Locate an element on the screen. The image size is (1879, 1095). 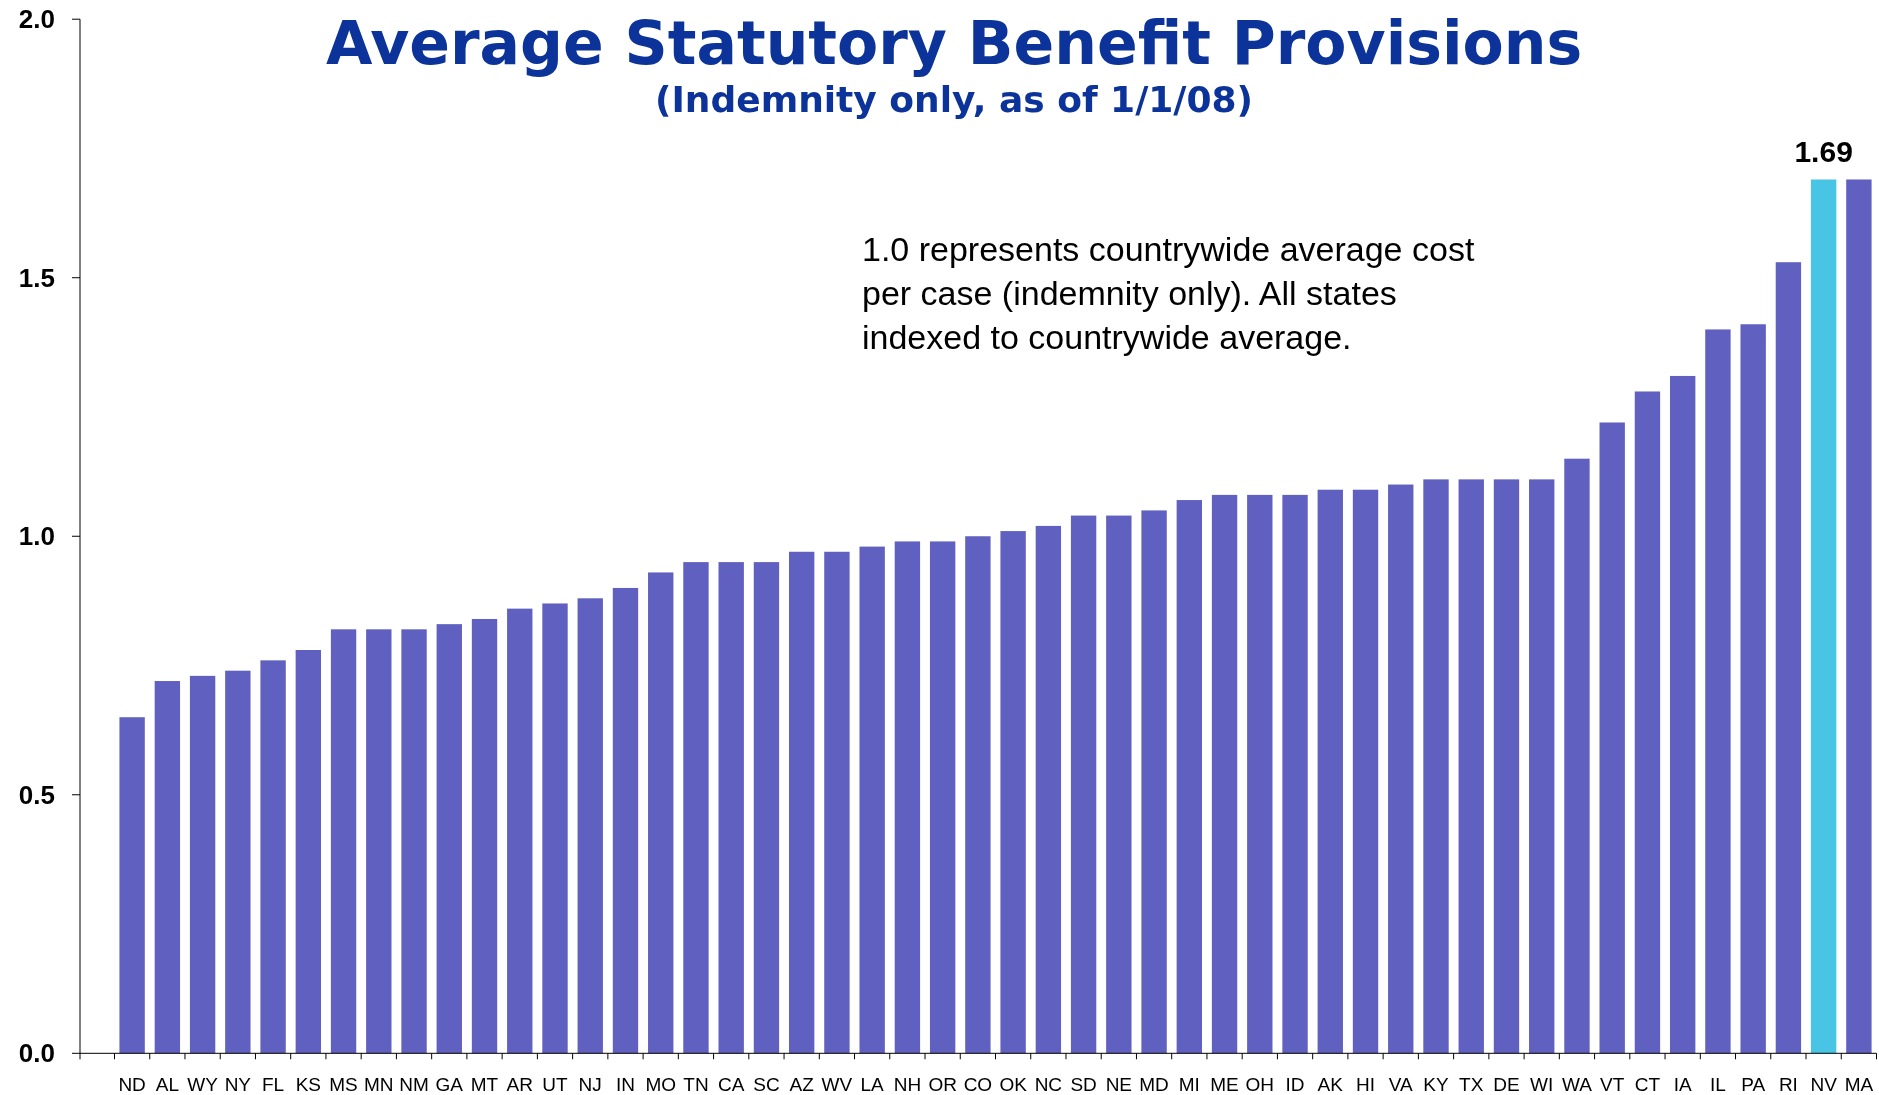
x-tick-label: CT is located at coordinates (1647, 1084).